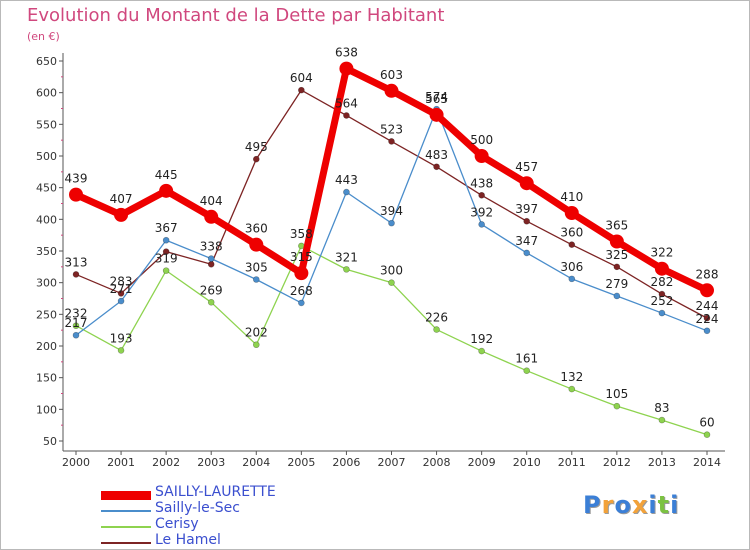 Image resolution: width=750 pixels, height=550 pixels. I want to click on data-label: 358, so click(301, 234).